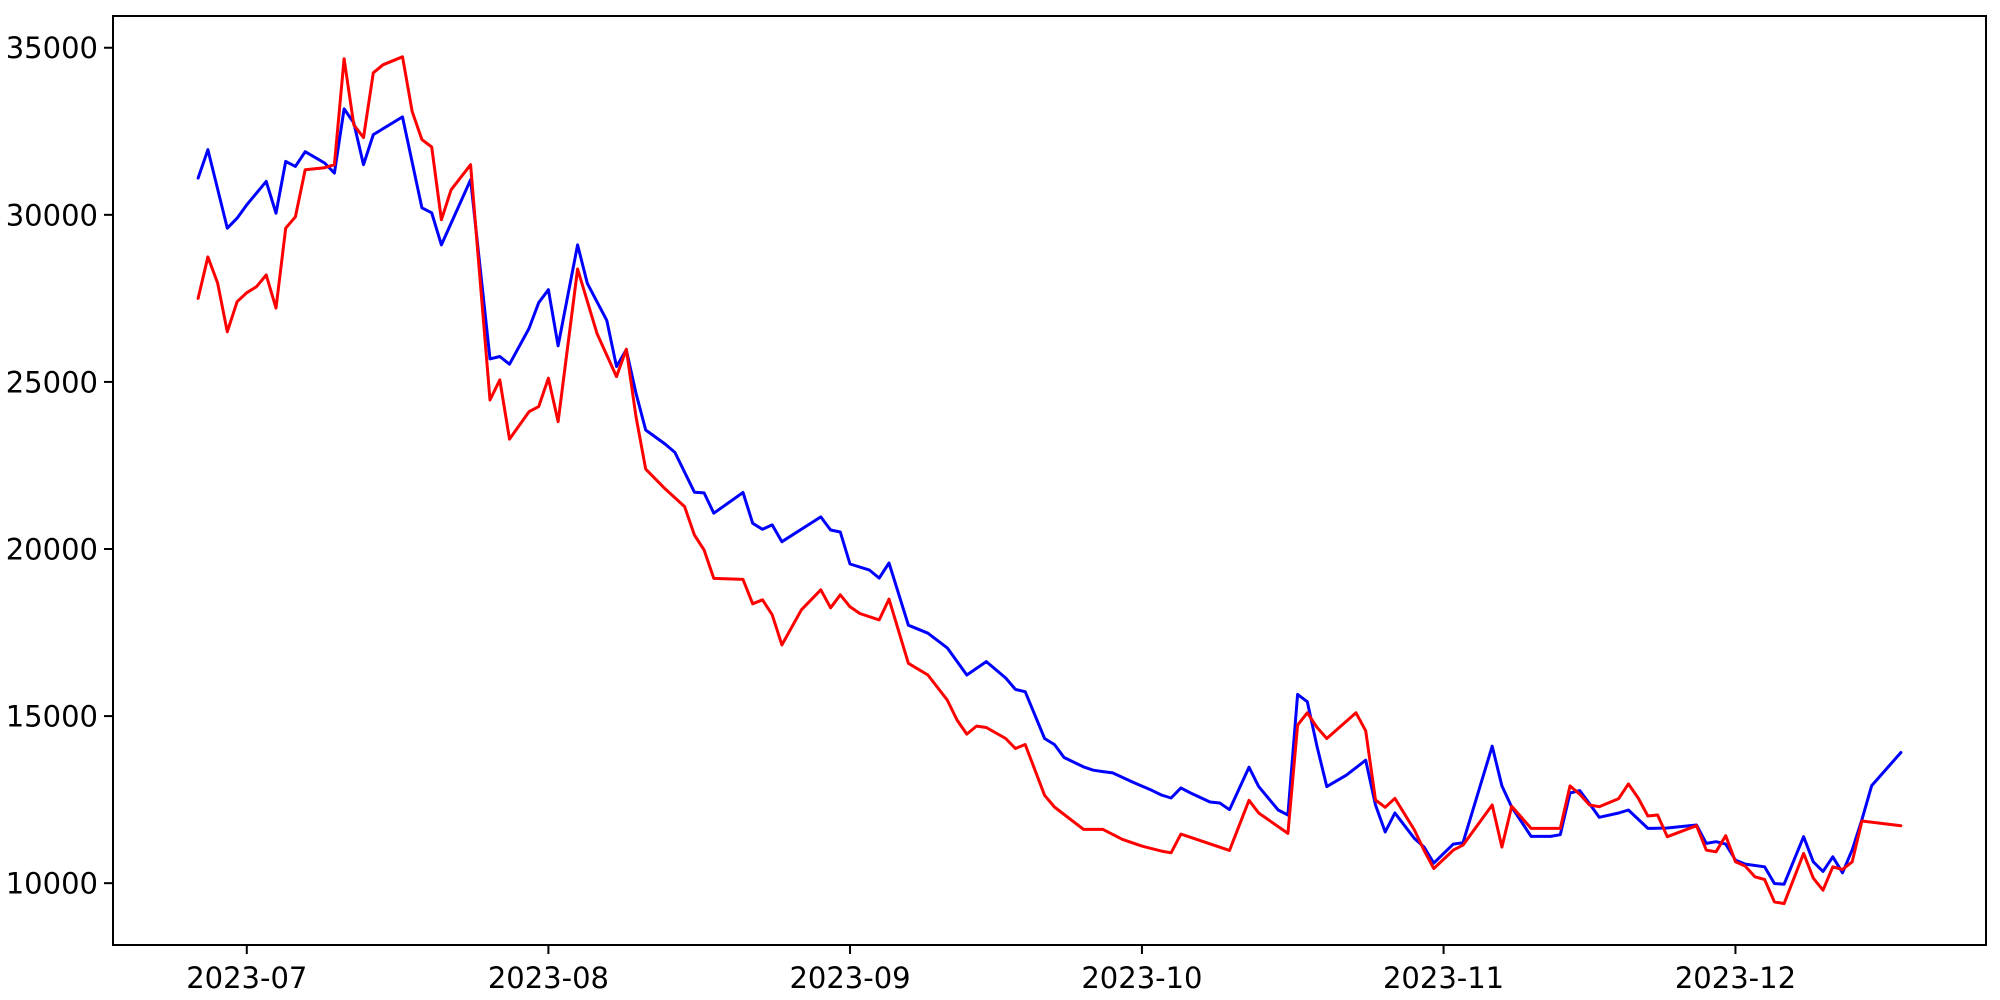 This screenshot has width=2000, height=1000. What do you see at coordinates (548, 978) in the screenshot?
I see `x-tick-label: 2023-08` at bounding box center [548, 978].